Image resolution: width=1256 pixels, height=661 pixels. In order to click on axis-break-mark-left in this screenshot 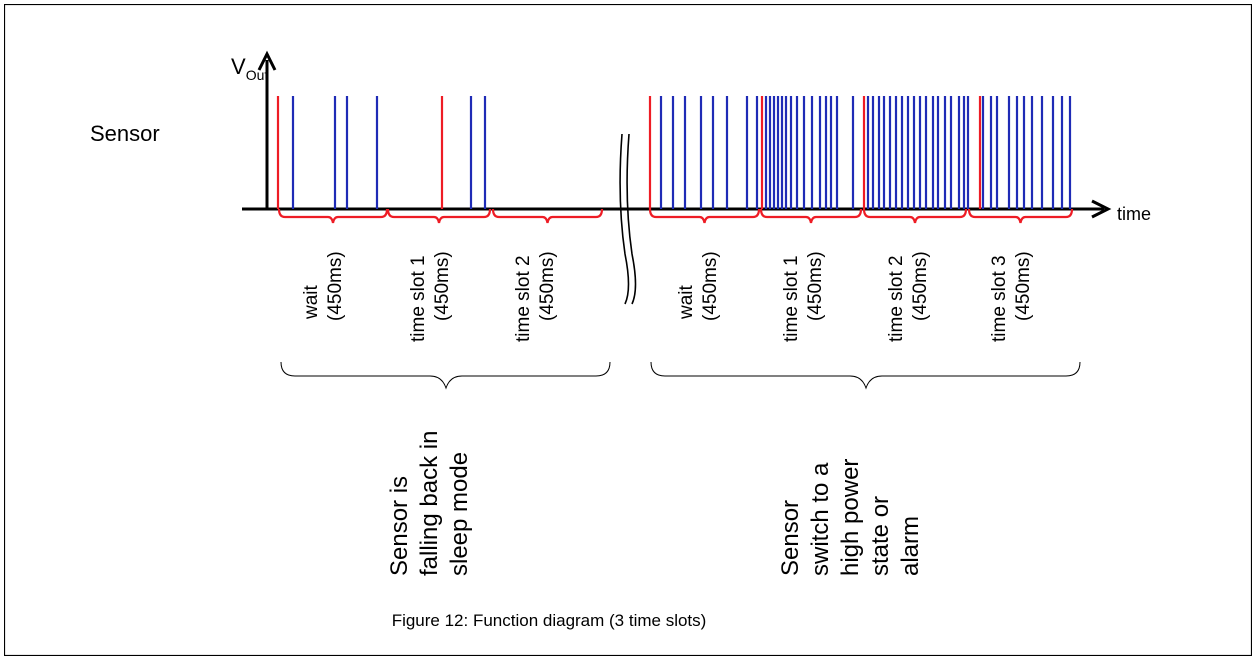, I will do `click(624, 219)`.